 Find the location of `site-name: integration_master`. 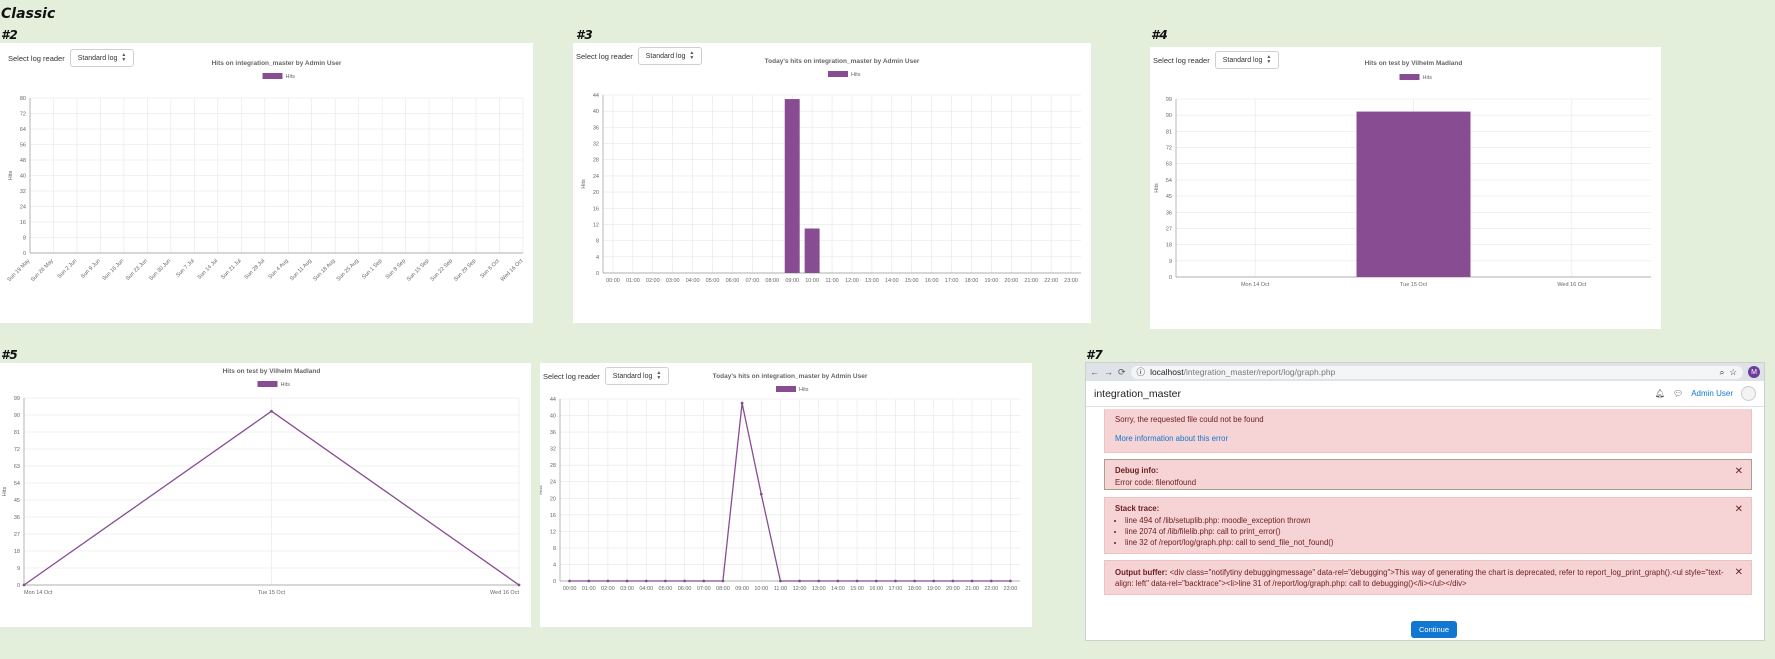

site-name: integration_master is located at coordinates (1137, 393).